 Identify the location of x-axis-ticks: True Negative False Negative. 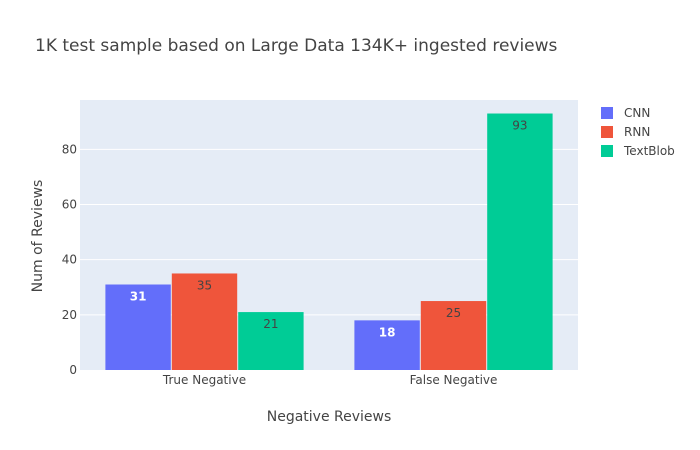
(329, 380).